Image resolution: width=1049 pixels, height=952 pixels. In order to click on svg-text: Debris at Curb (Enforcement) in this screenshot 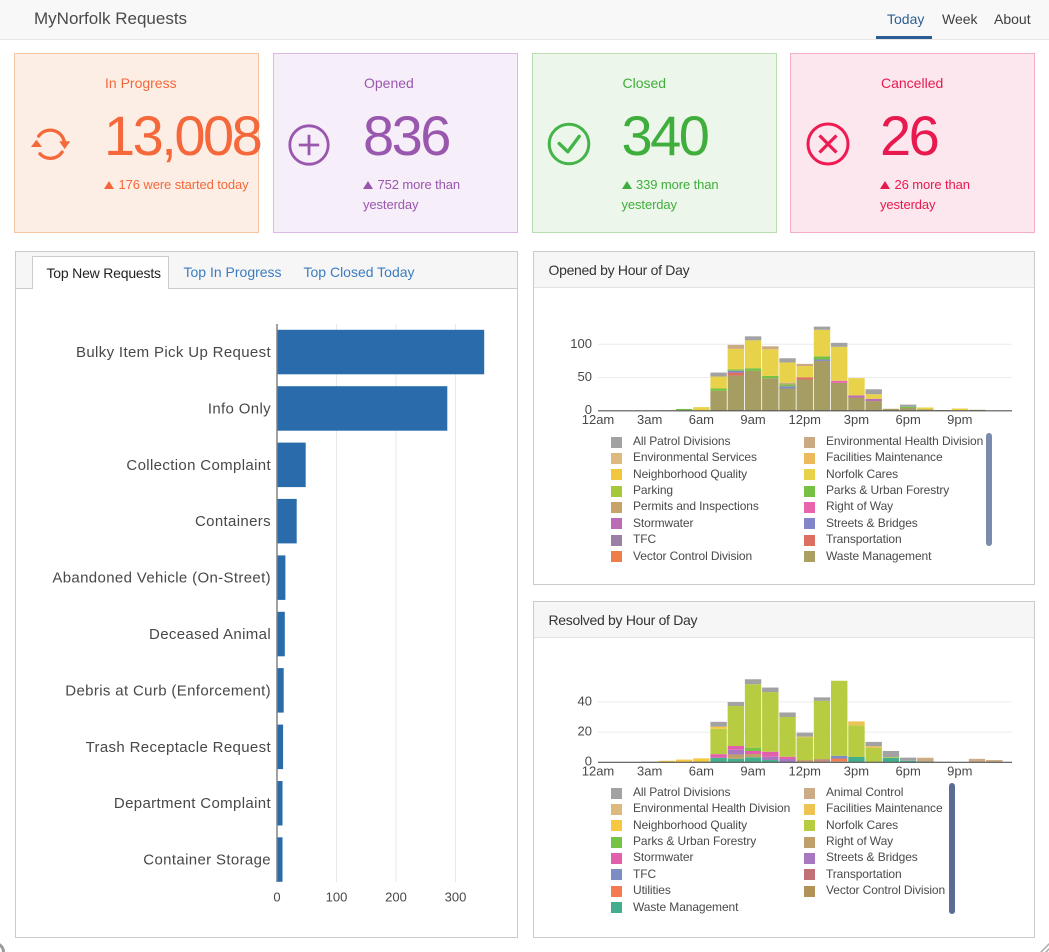, I will do `click(168, 690)`.